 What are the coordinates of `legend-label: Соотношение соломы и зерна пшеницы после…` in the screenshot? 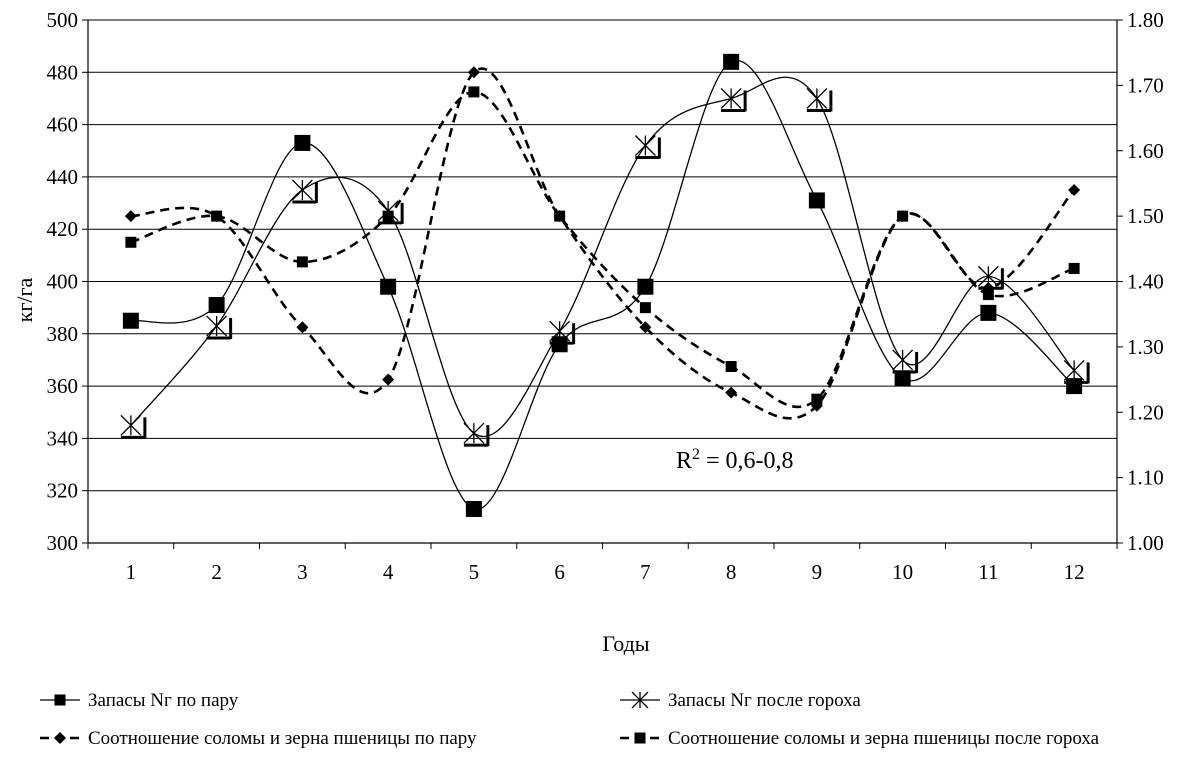 It's located at (884, 738).